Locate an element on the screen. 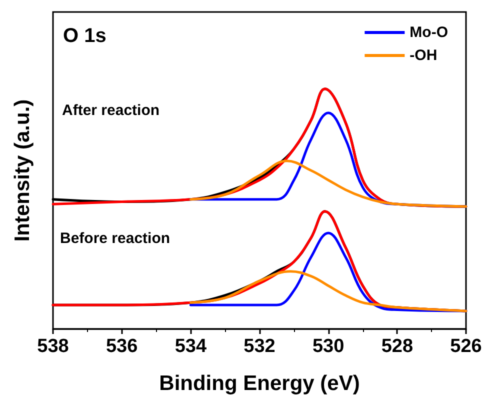  text: O 1s is located at coordinates (84, 36).